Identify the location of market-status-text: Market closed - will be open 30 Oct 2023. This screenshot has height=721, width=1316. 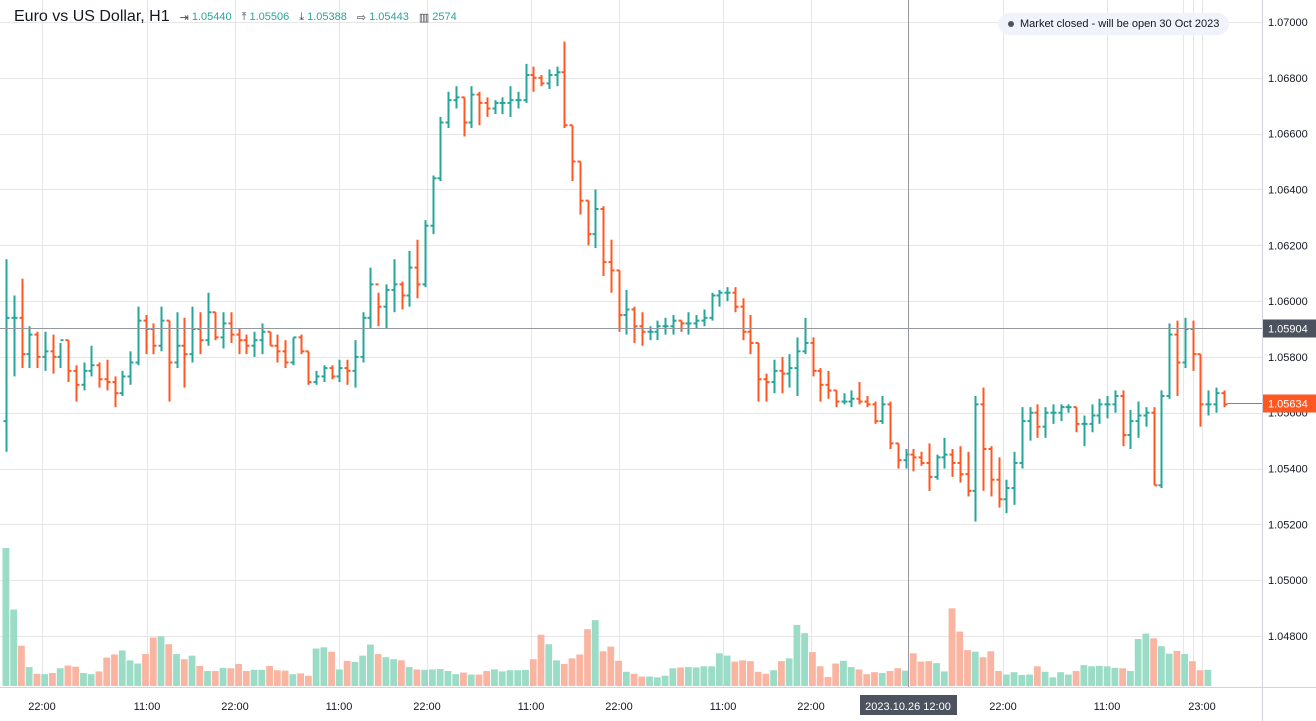
(1120, 24).